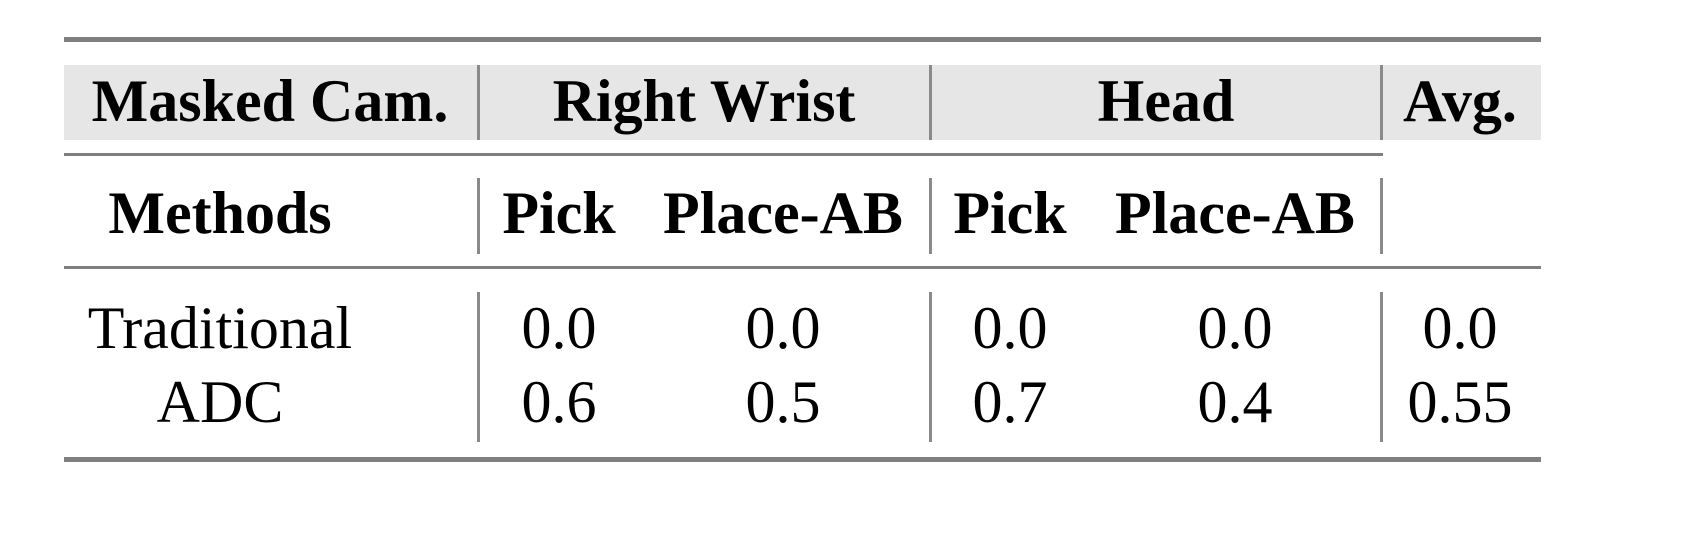  Describe the element at coordinates (704, 101) in the screenshot. I see `header-right-wrist: Right Wrist` at that location.